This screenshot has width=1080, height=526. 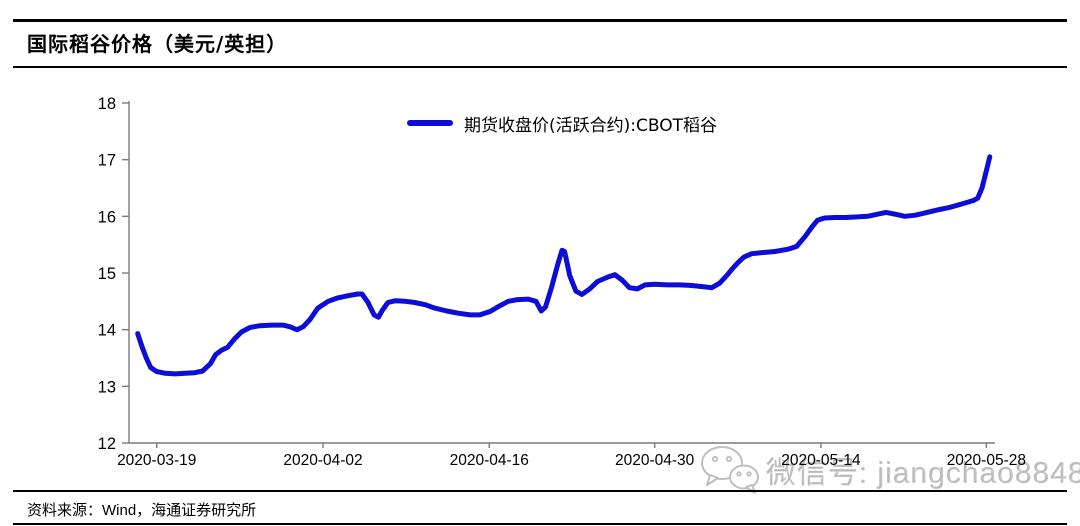 What do you see at coordinates (142, 510) in the screenshot?
I see `source-note: 资料来源：Wind，海通证券研究所` at bounding box center [142, 510].